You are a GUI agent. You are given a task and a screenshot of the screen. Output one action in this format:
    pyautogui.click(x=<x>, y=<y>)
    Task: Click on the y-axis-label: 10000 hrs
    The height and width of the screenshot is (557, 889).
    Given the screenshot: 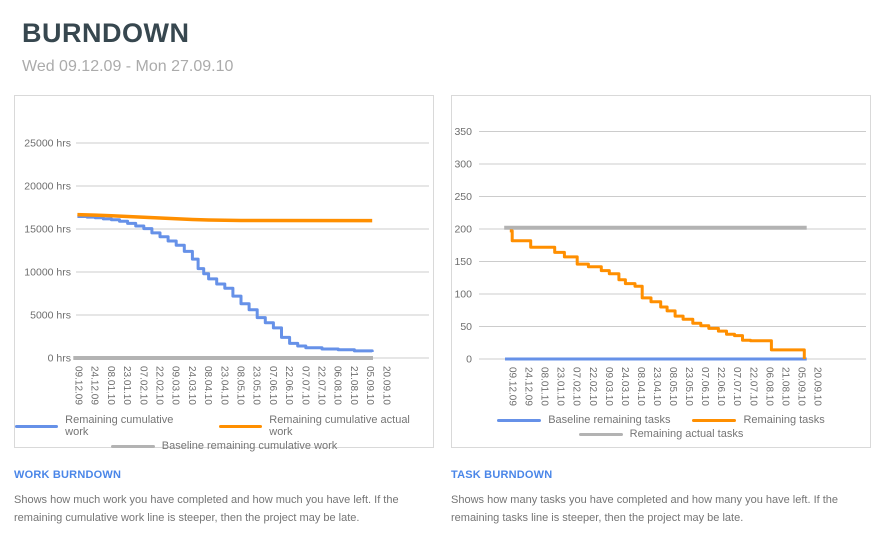 What is the action you would take?
    pyautogui.click(x=47, y=273)
    